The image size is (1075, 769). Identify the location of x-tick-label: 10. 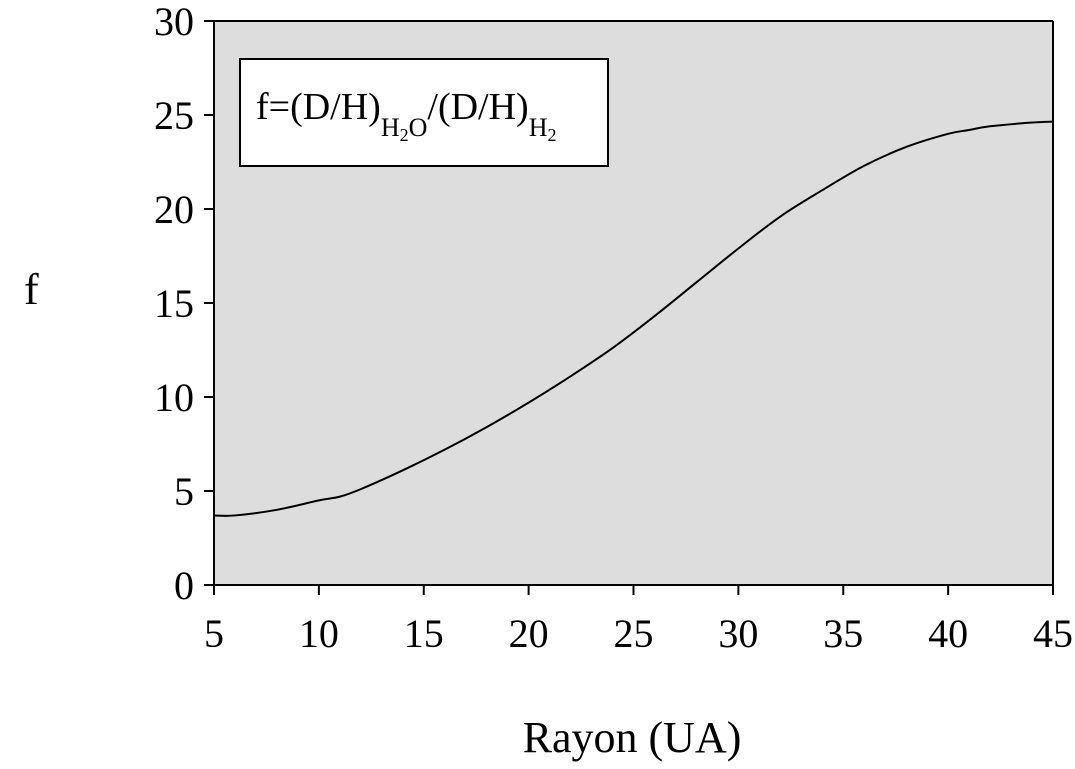
(319, 633).